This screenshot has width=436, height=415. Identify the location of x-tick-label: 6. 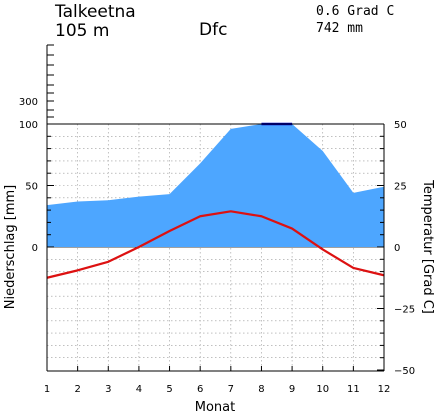
(200, 389).